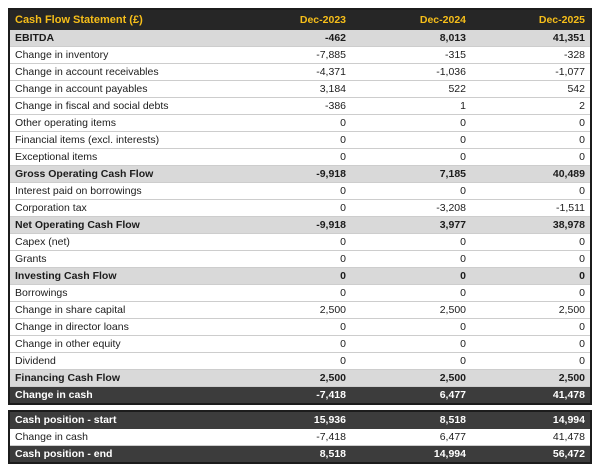  I want to click on table-row: Cash position - end 8,518 14,994 56,472, so click(300, 454).